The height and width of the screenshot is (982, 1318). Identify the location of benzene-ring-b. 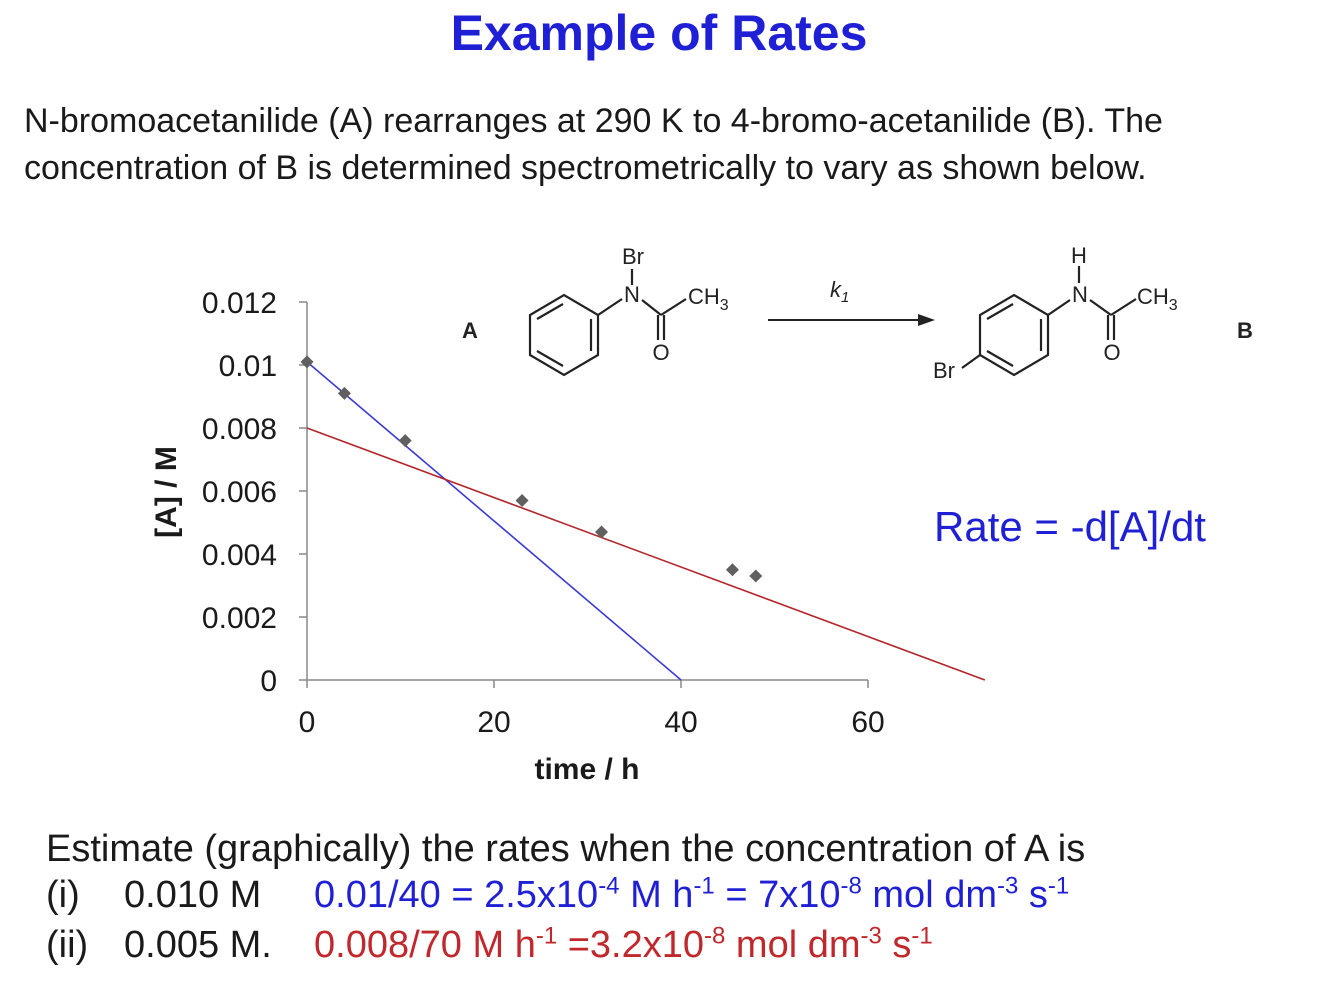
(1014, 335).